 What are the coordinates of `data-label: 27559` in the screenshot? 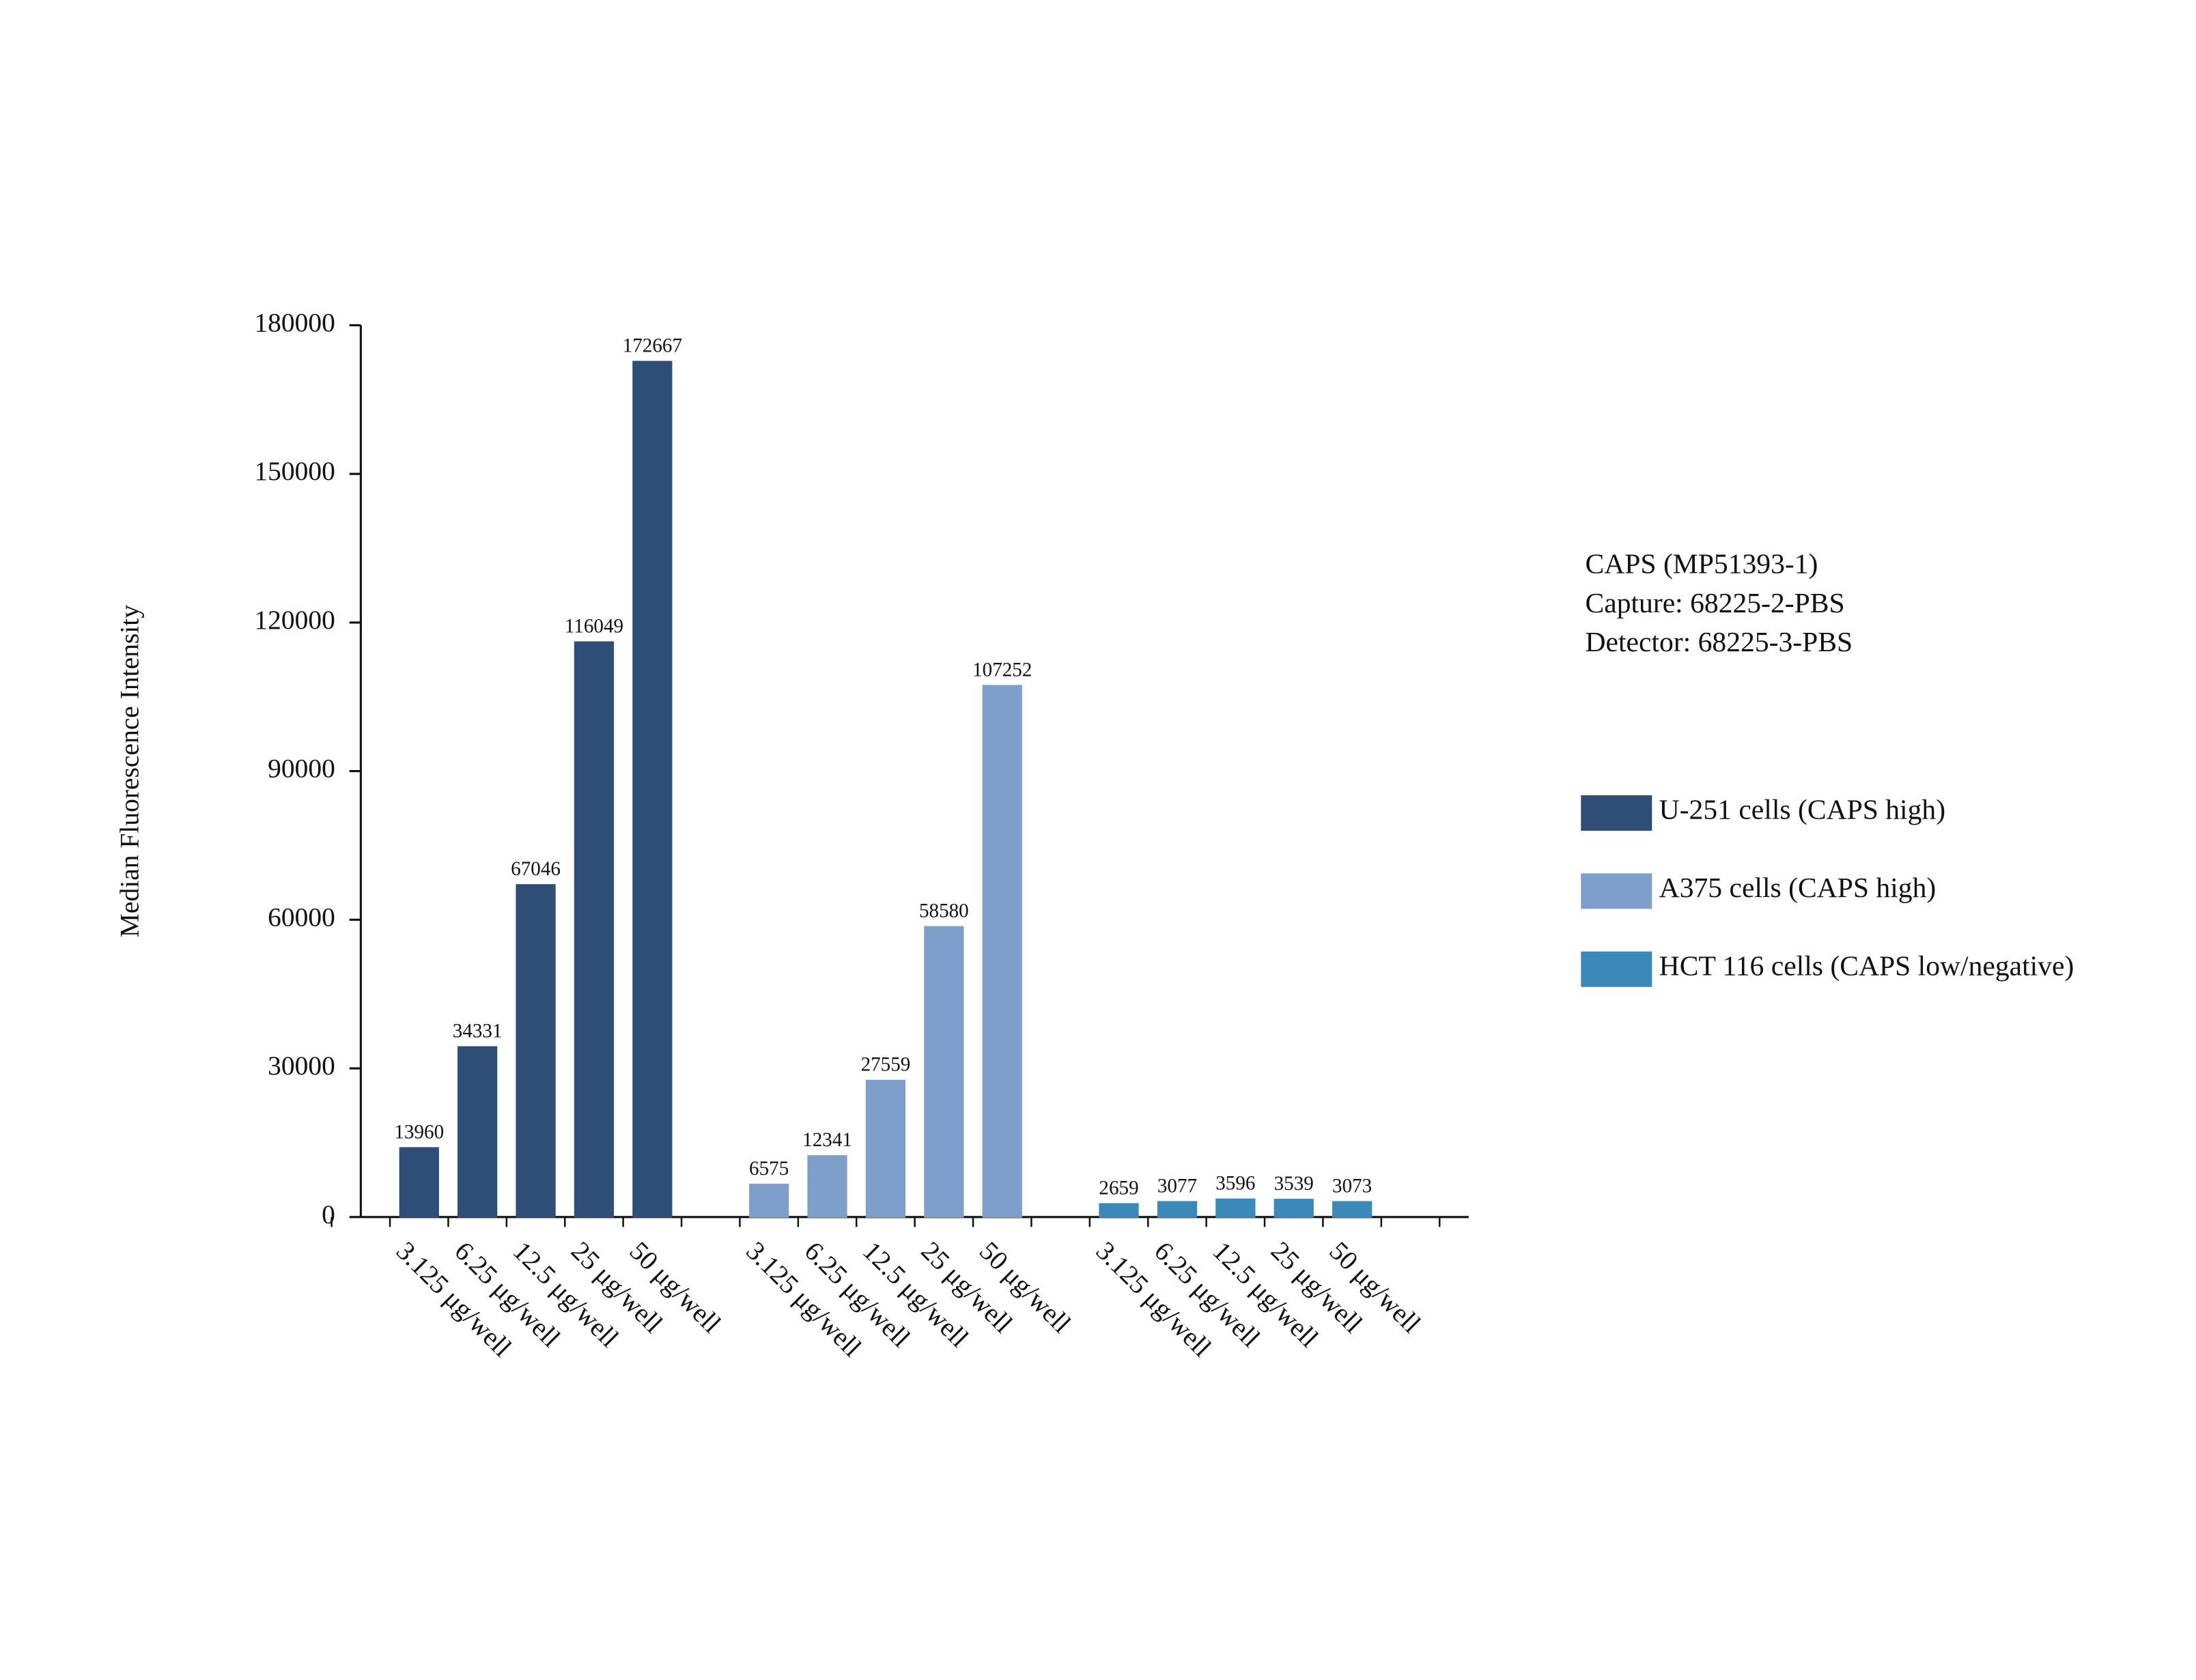 It's located at (886, 1065).